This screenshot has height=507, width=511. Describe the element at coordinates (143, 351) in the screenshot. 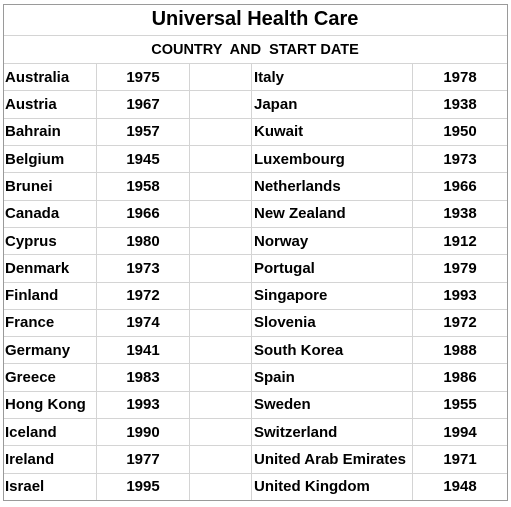

I see `year-cell: 1941` at that location.